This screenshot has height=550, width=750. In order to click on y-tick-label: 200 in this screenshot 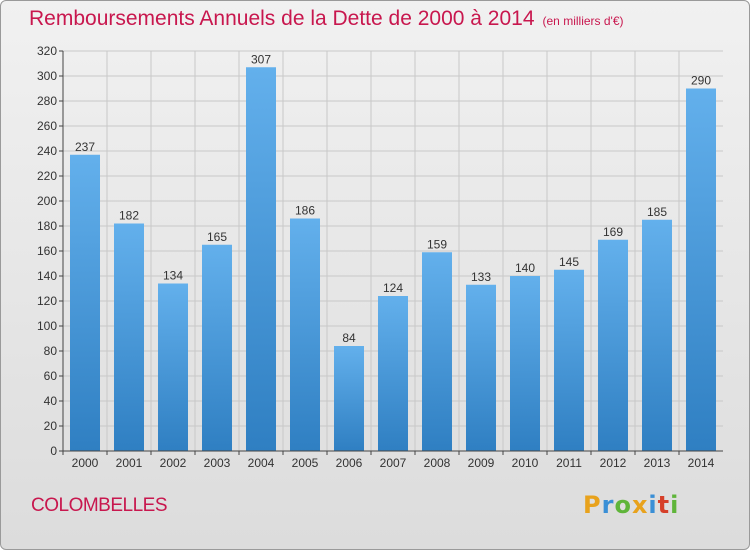, I will do `click(47, 201)`.